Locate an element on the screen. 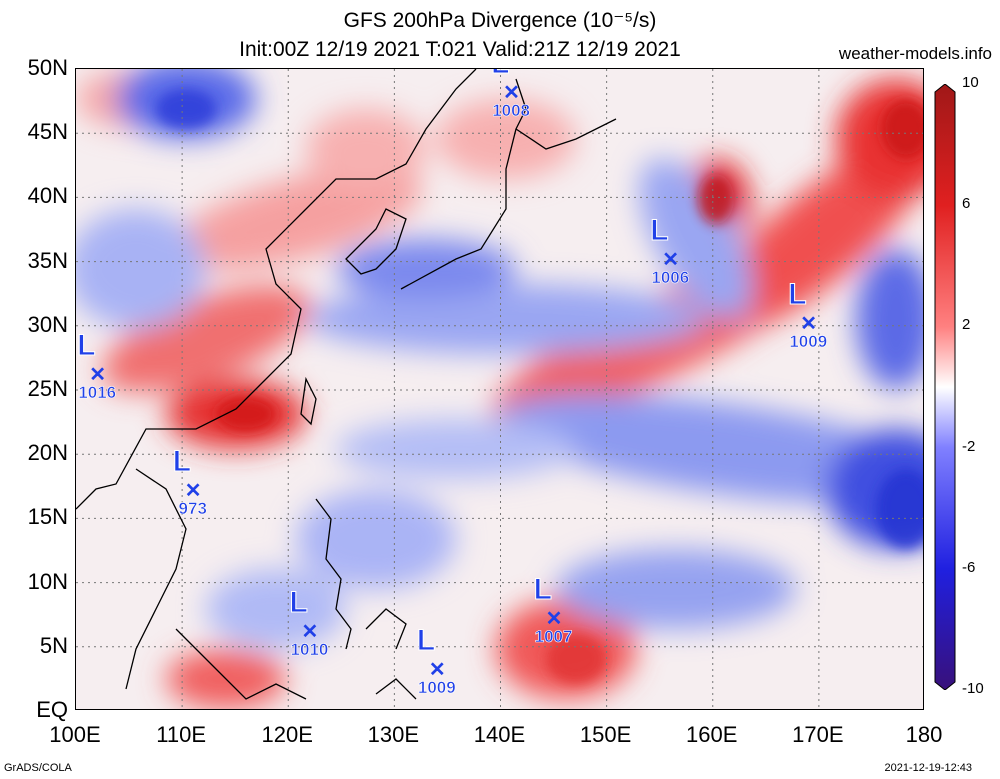 This screenshot has height=779, width=1000. low-pressure-marker: L ✕ 973 is located at coordinates (193, 484).